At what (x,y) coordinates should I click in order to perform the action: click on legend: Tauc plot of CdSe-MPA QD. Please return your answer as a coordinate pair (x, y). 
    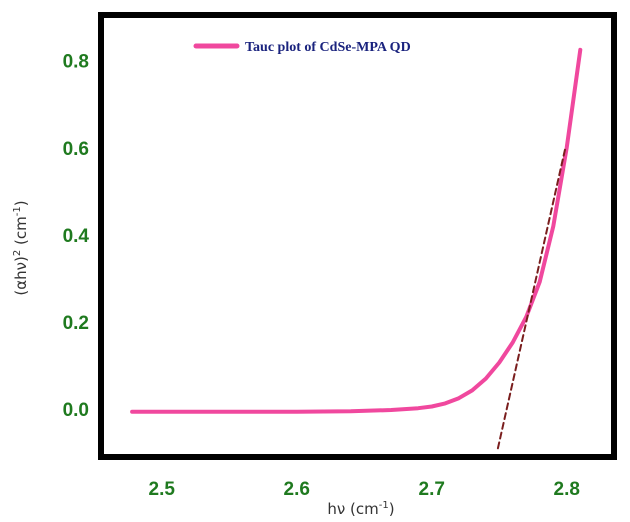
    Looking at the image, I should click on (302, 47).